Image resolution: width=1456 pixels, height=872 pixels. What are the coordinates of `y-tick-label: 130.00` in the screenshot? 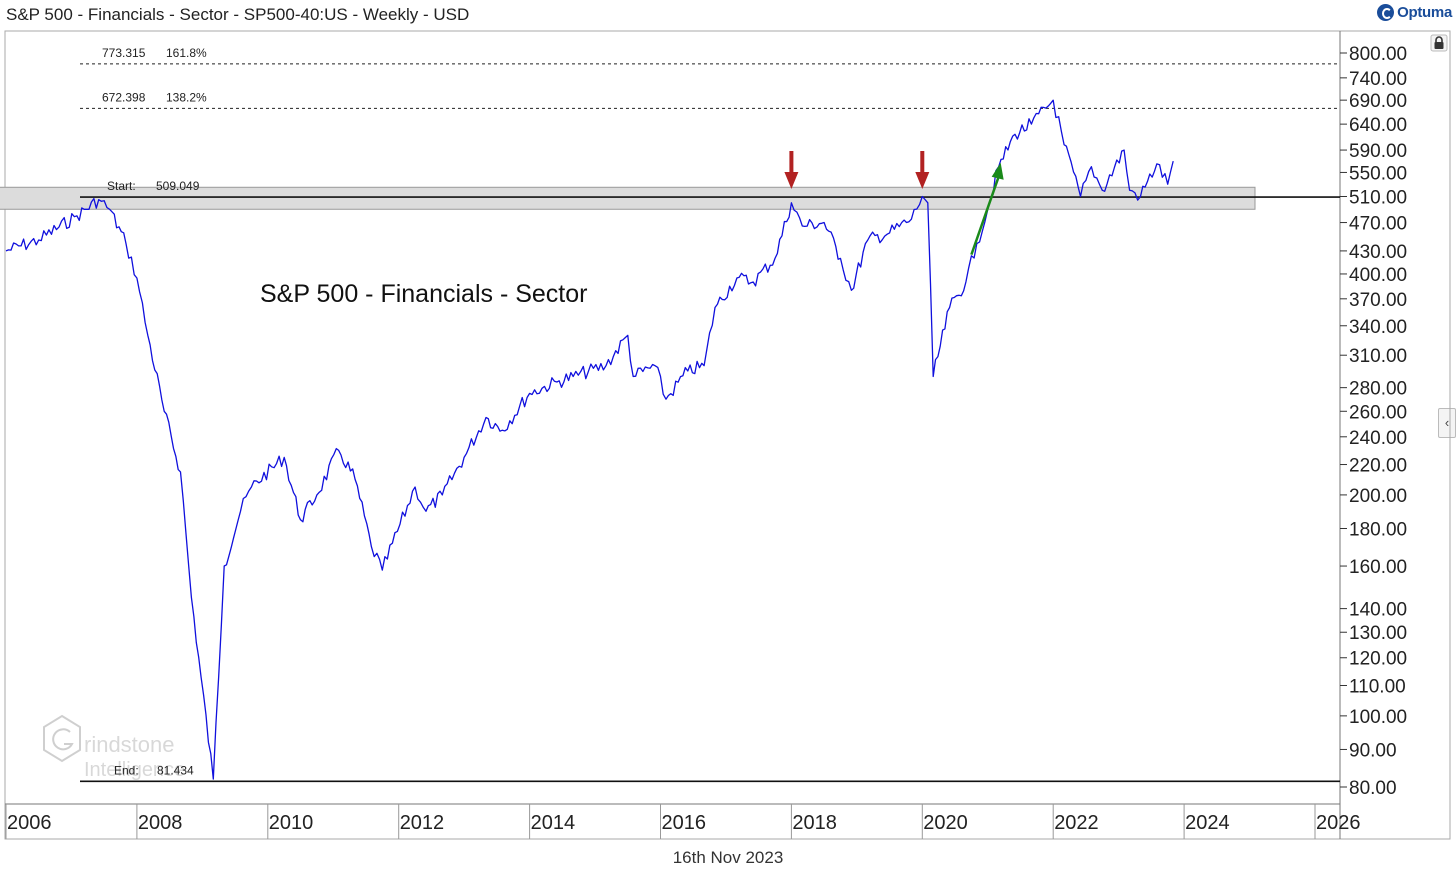 It's located at (1378, 633).